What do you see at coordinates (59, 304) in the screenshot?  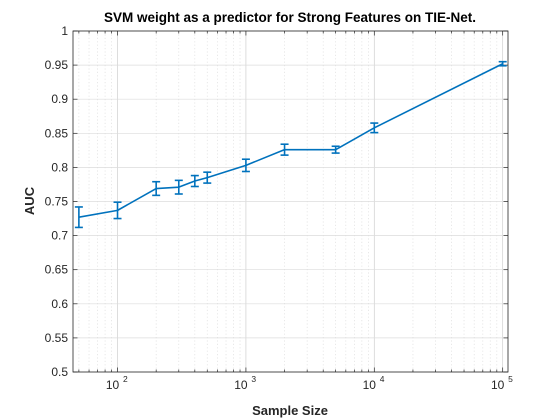 I see `y-tick-label: 0.6` at bounding box center [59, 304].